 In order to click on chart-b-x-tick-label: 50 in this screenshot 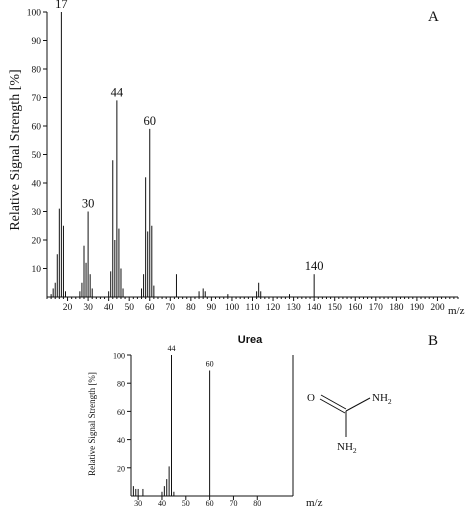, I will do `click(186, 503)`.